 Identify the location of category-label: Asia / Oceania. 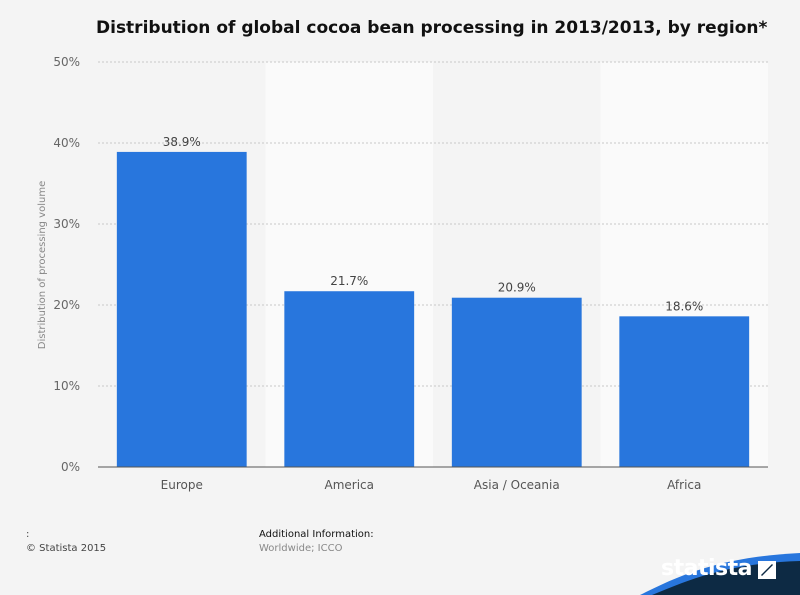
(517, 485).